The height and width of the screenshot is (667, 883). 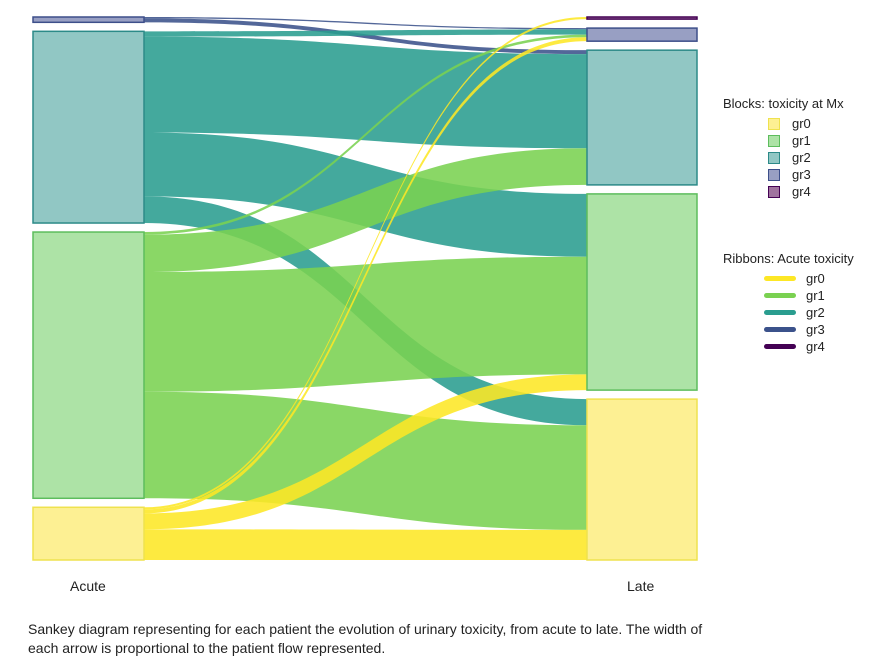 What do you see at coordinates (815, 278) in the screenshot?
I see `legend-ribbon-label-gr0: gr0` at bounding box center [815, 278].